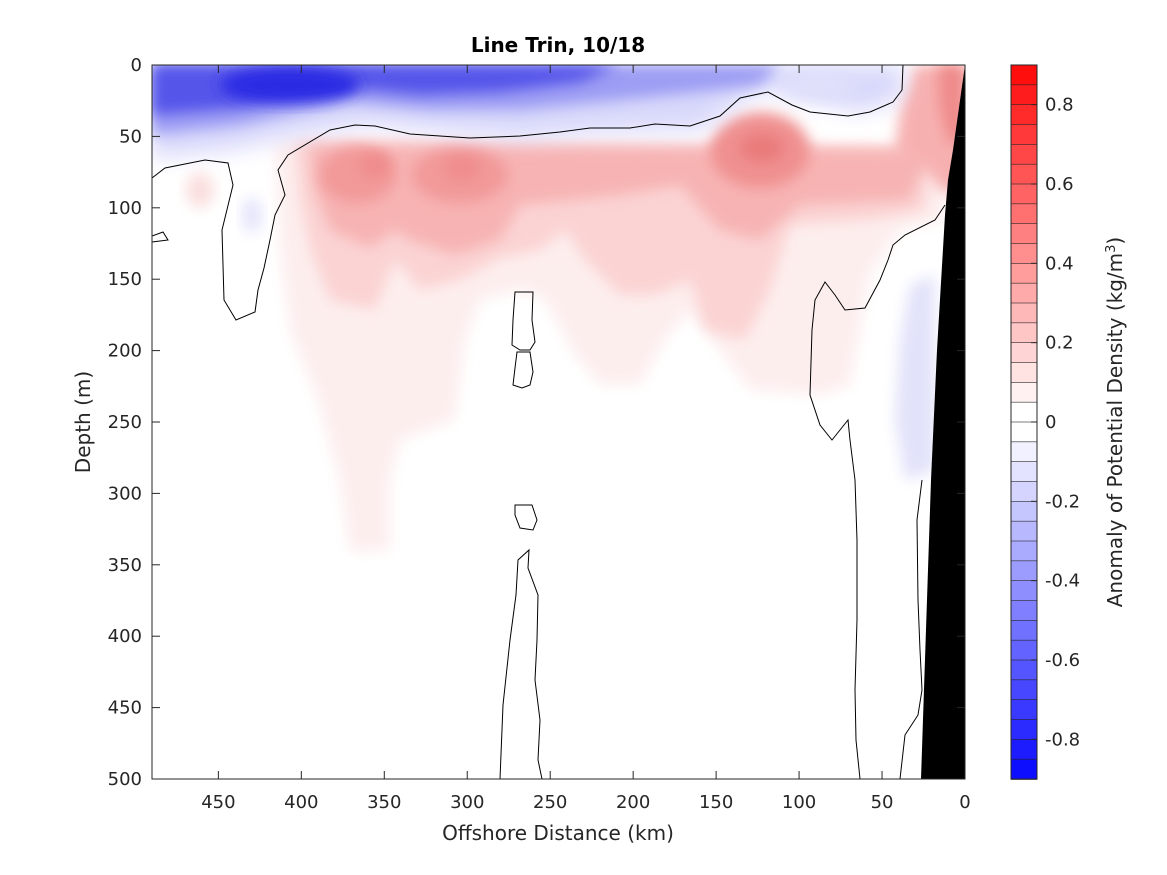 This screenshot has height=875, width=1167. Describe the element at coordinates (462, 168) in the screenshot. I see `positive-core-mid-inner` at that location.